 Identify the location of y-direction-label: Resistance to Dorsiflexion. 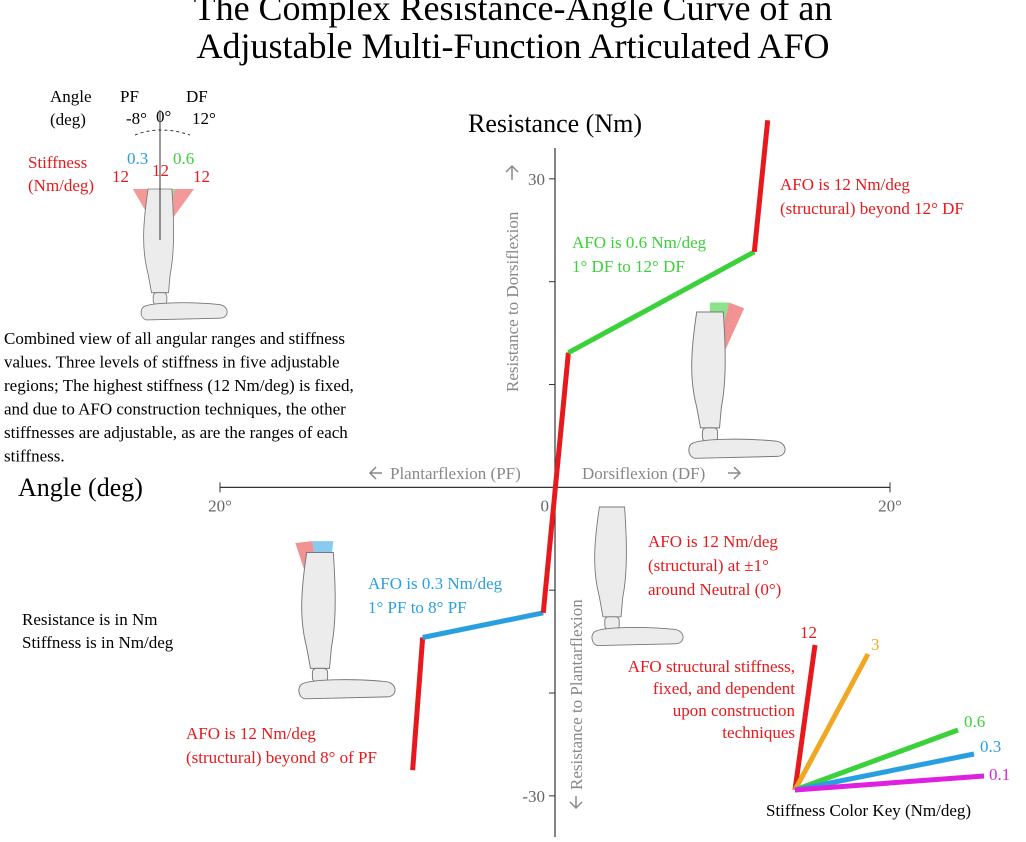
(512, 301).